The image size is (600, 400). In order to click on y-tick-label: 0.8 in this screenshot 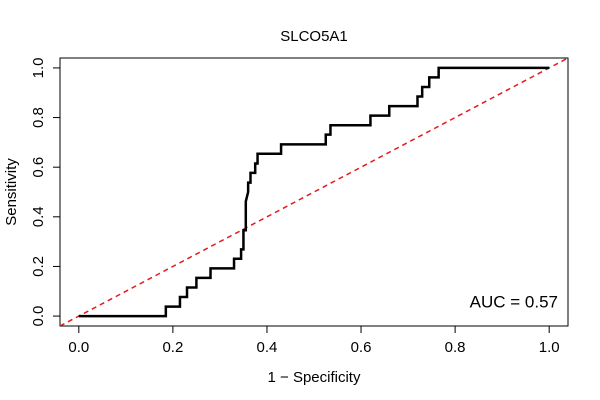, I will do `click(38, 117)`.